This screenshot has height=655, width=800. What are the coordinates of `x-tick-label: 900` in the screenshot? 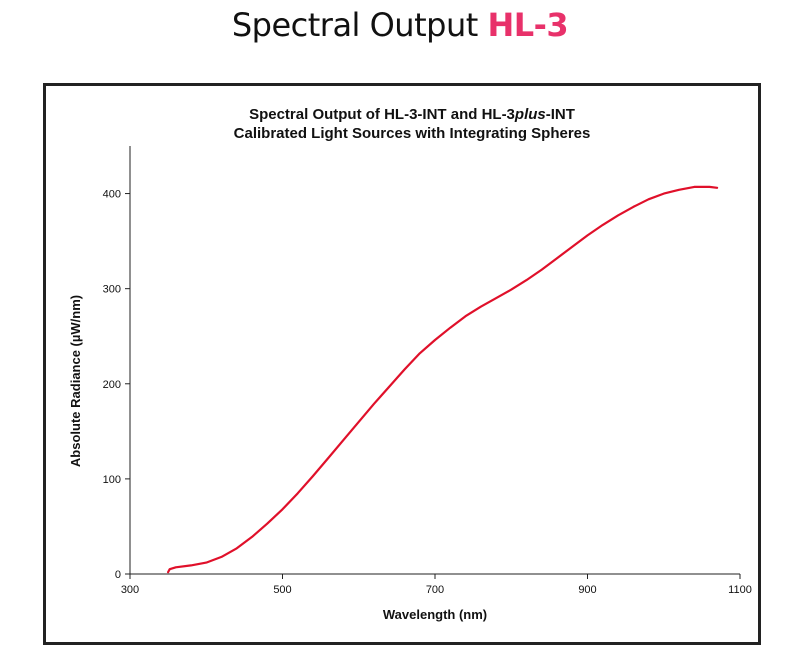 It's located at (587, 590).